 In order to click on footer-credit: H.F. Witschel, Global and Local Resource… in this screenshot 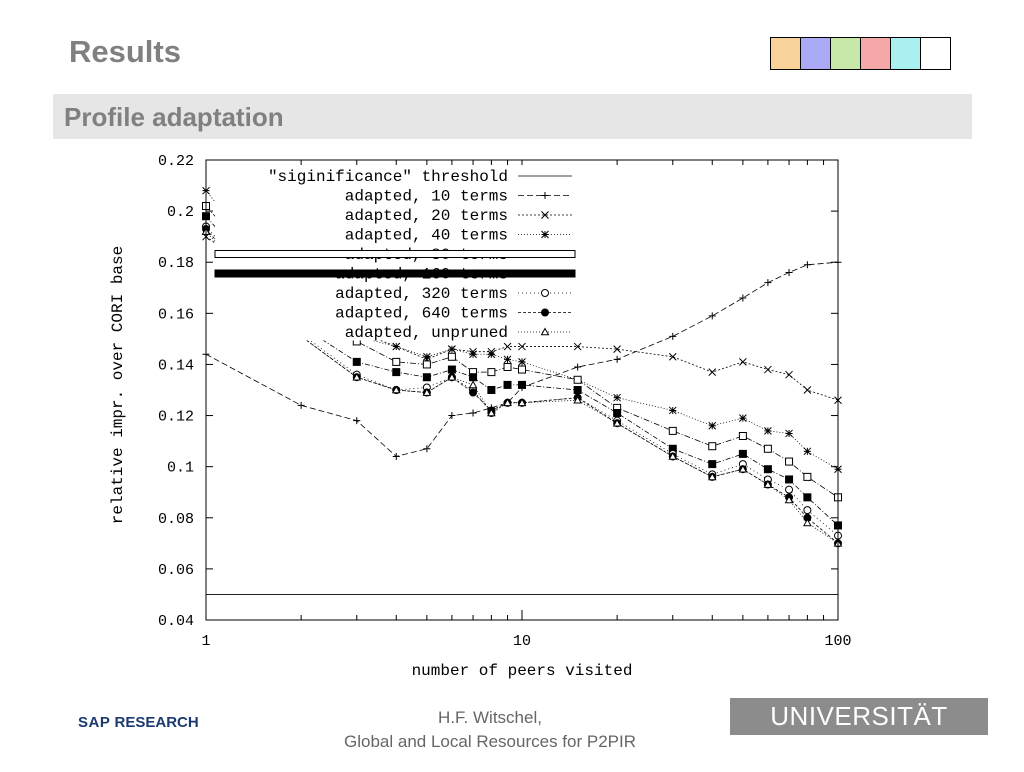, I will do `click(490, 730)`.